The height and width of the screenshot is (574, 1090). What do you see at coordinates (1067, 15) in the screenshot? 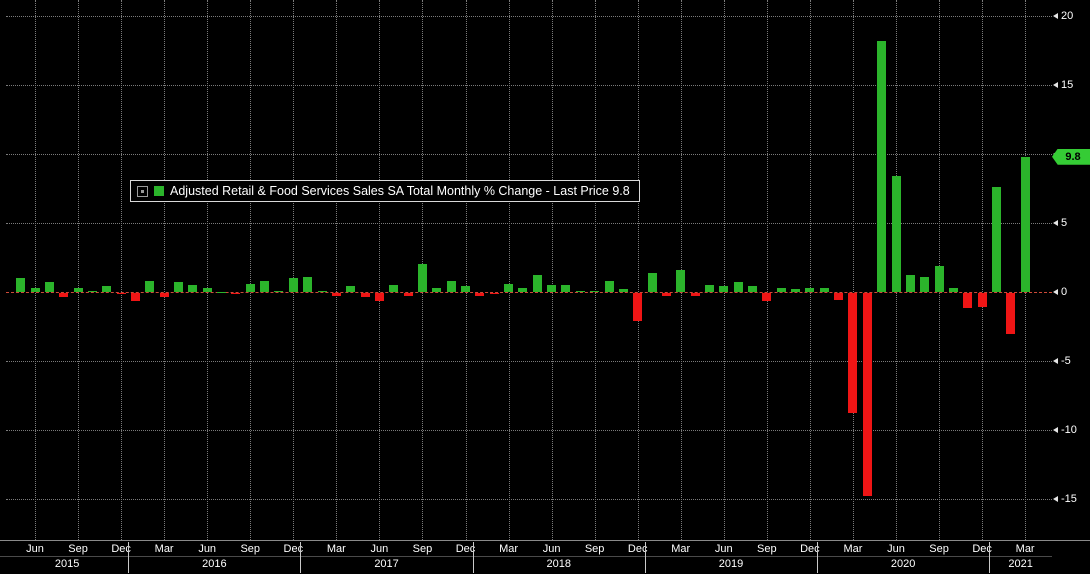
I see `y-axis-tick-label: 20` at bounding box center [1067, 15].